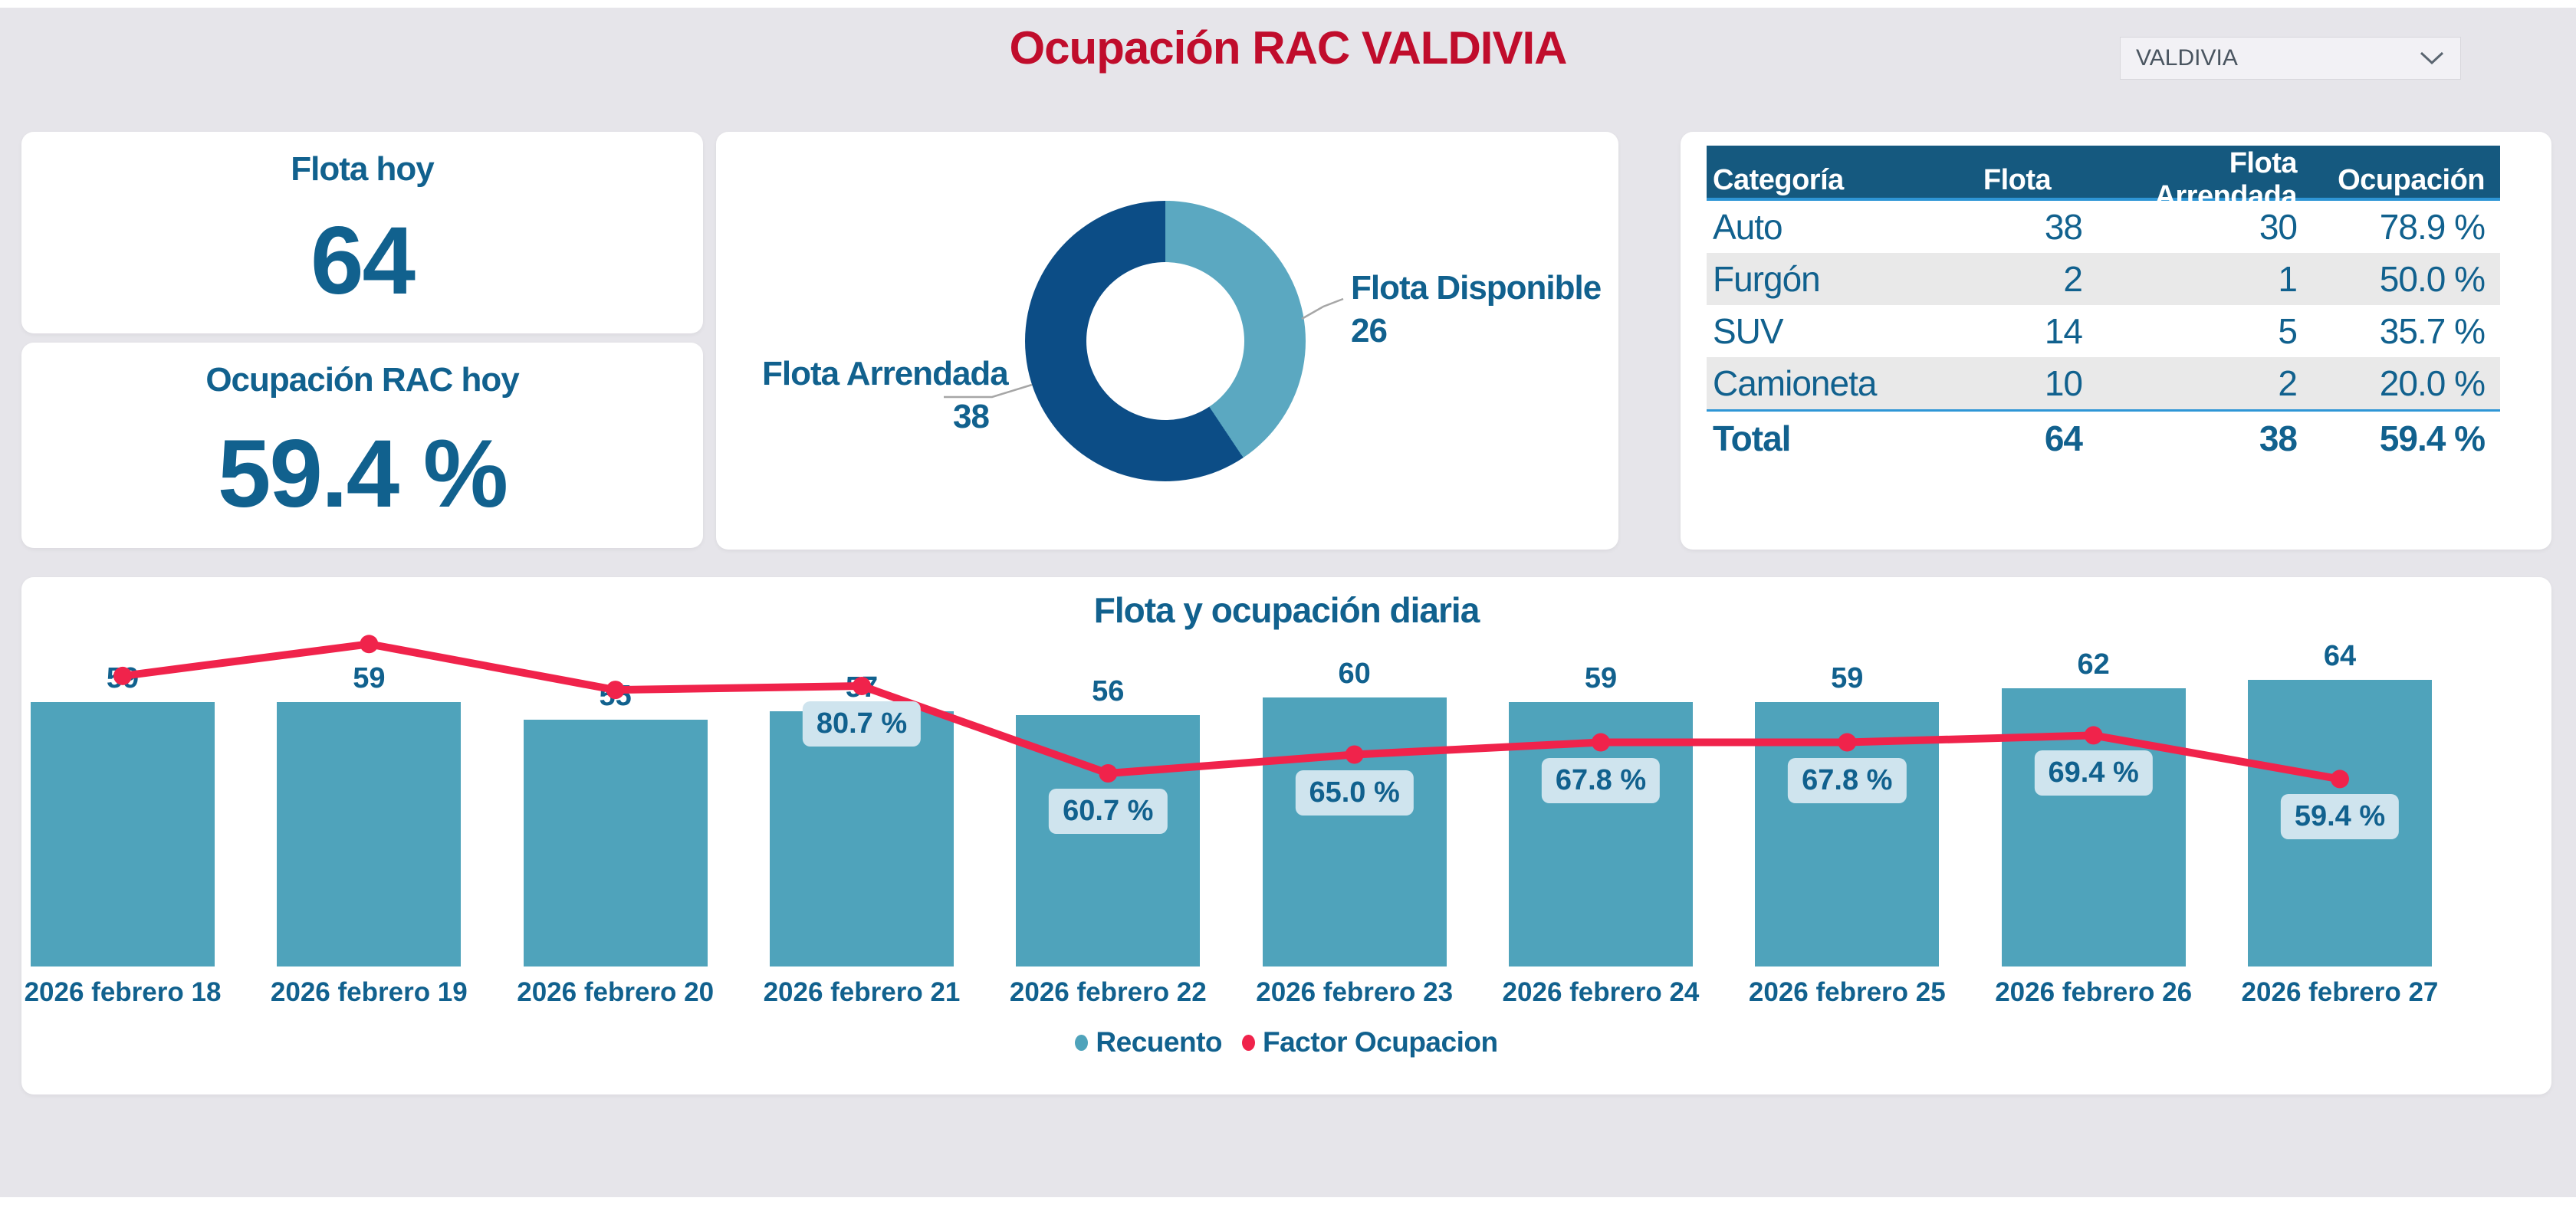 The image size is (2576, 1211). Describe the element at coordinates (1144, 348) in the screenshot. I see `donut-leader-lines` at that location.